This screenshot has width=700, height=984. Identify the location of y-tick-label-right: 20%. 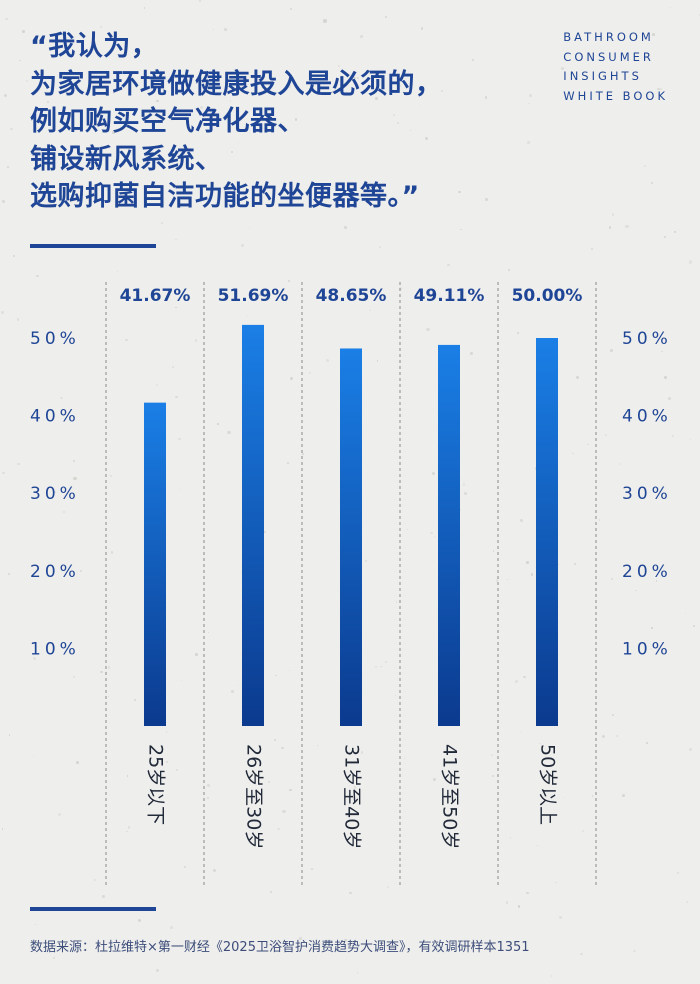
(647, 572).